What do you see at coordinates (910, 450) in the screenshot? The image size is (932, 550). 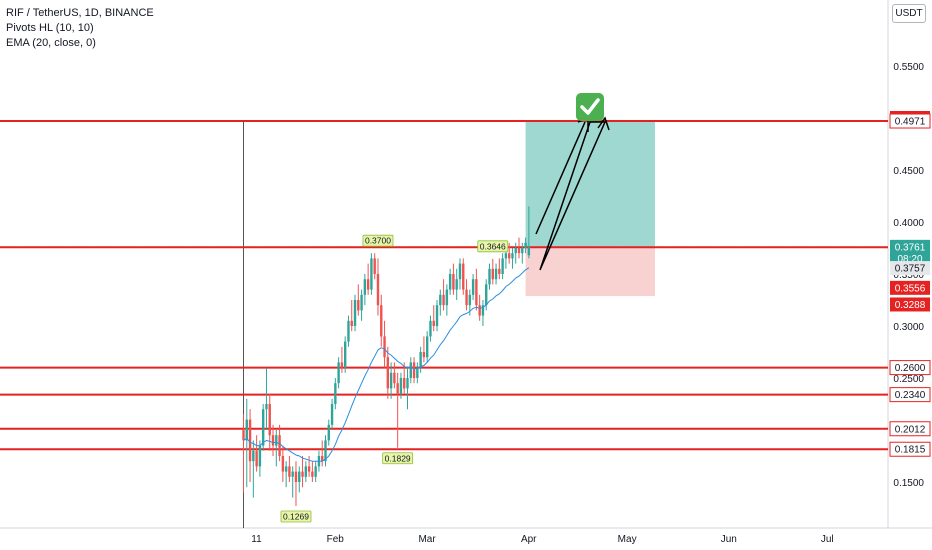 I see `price-tag-label: 0.1815` at bounding box center [910, 450].